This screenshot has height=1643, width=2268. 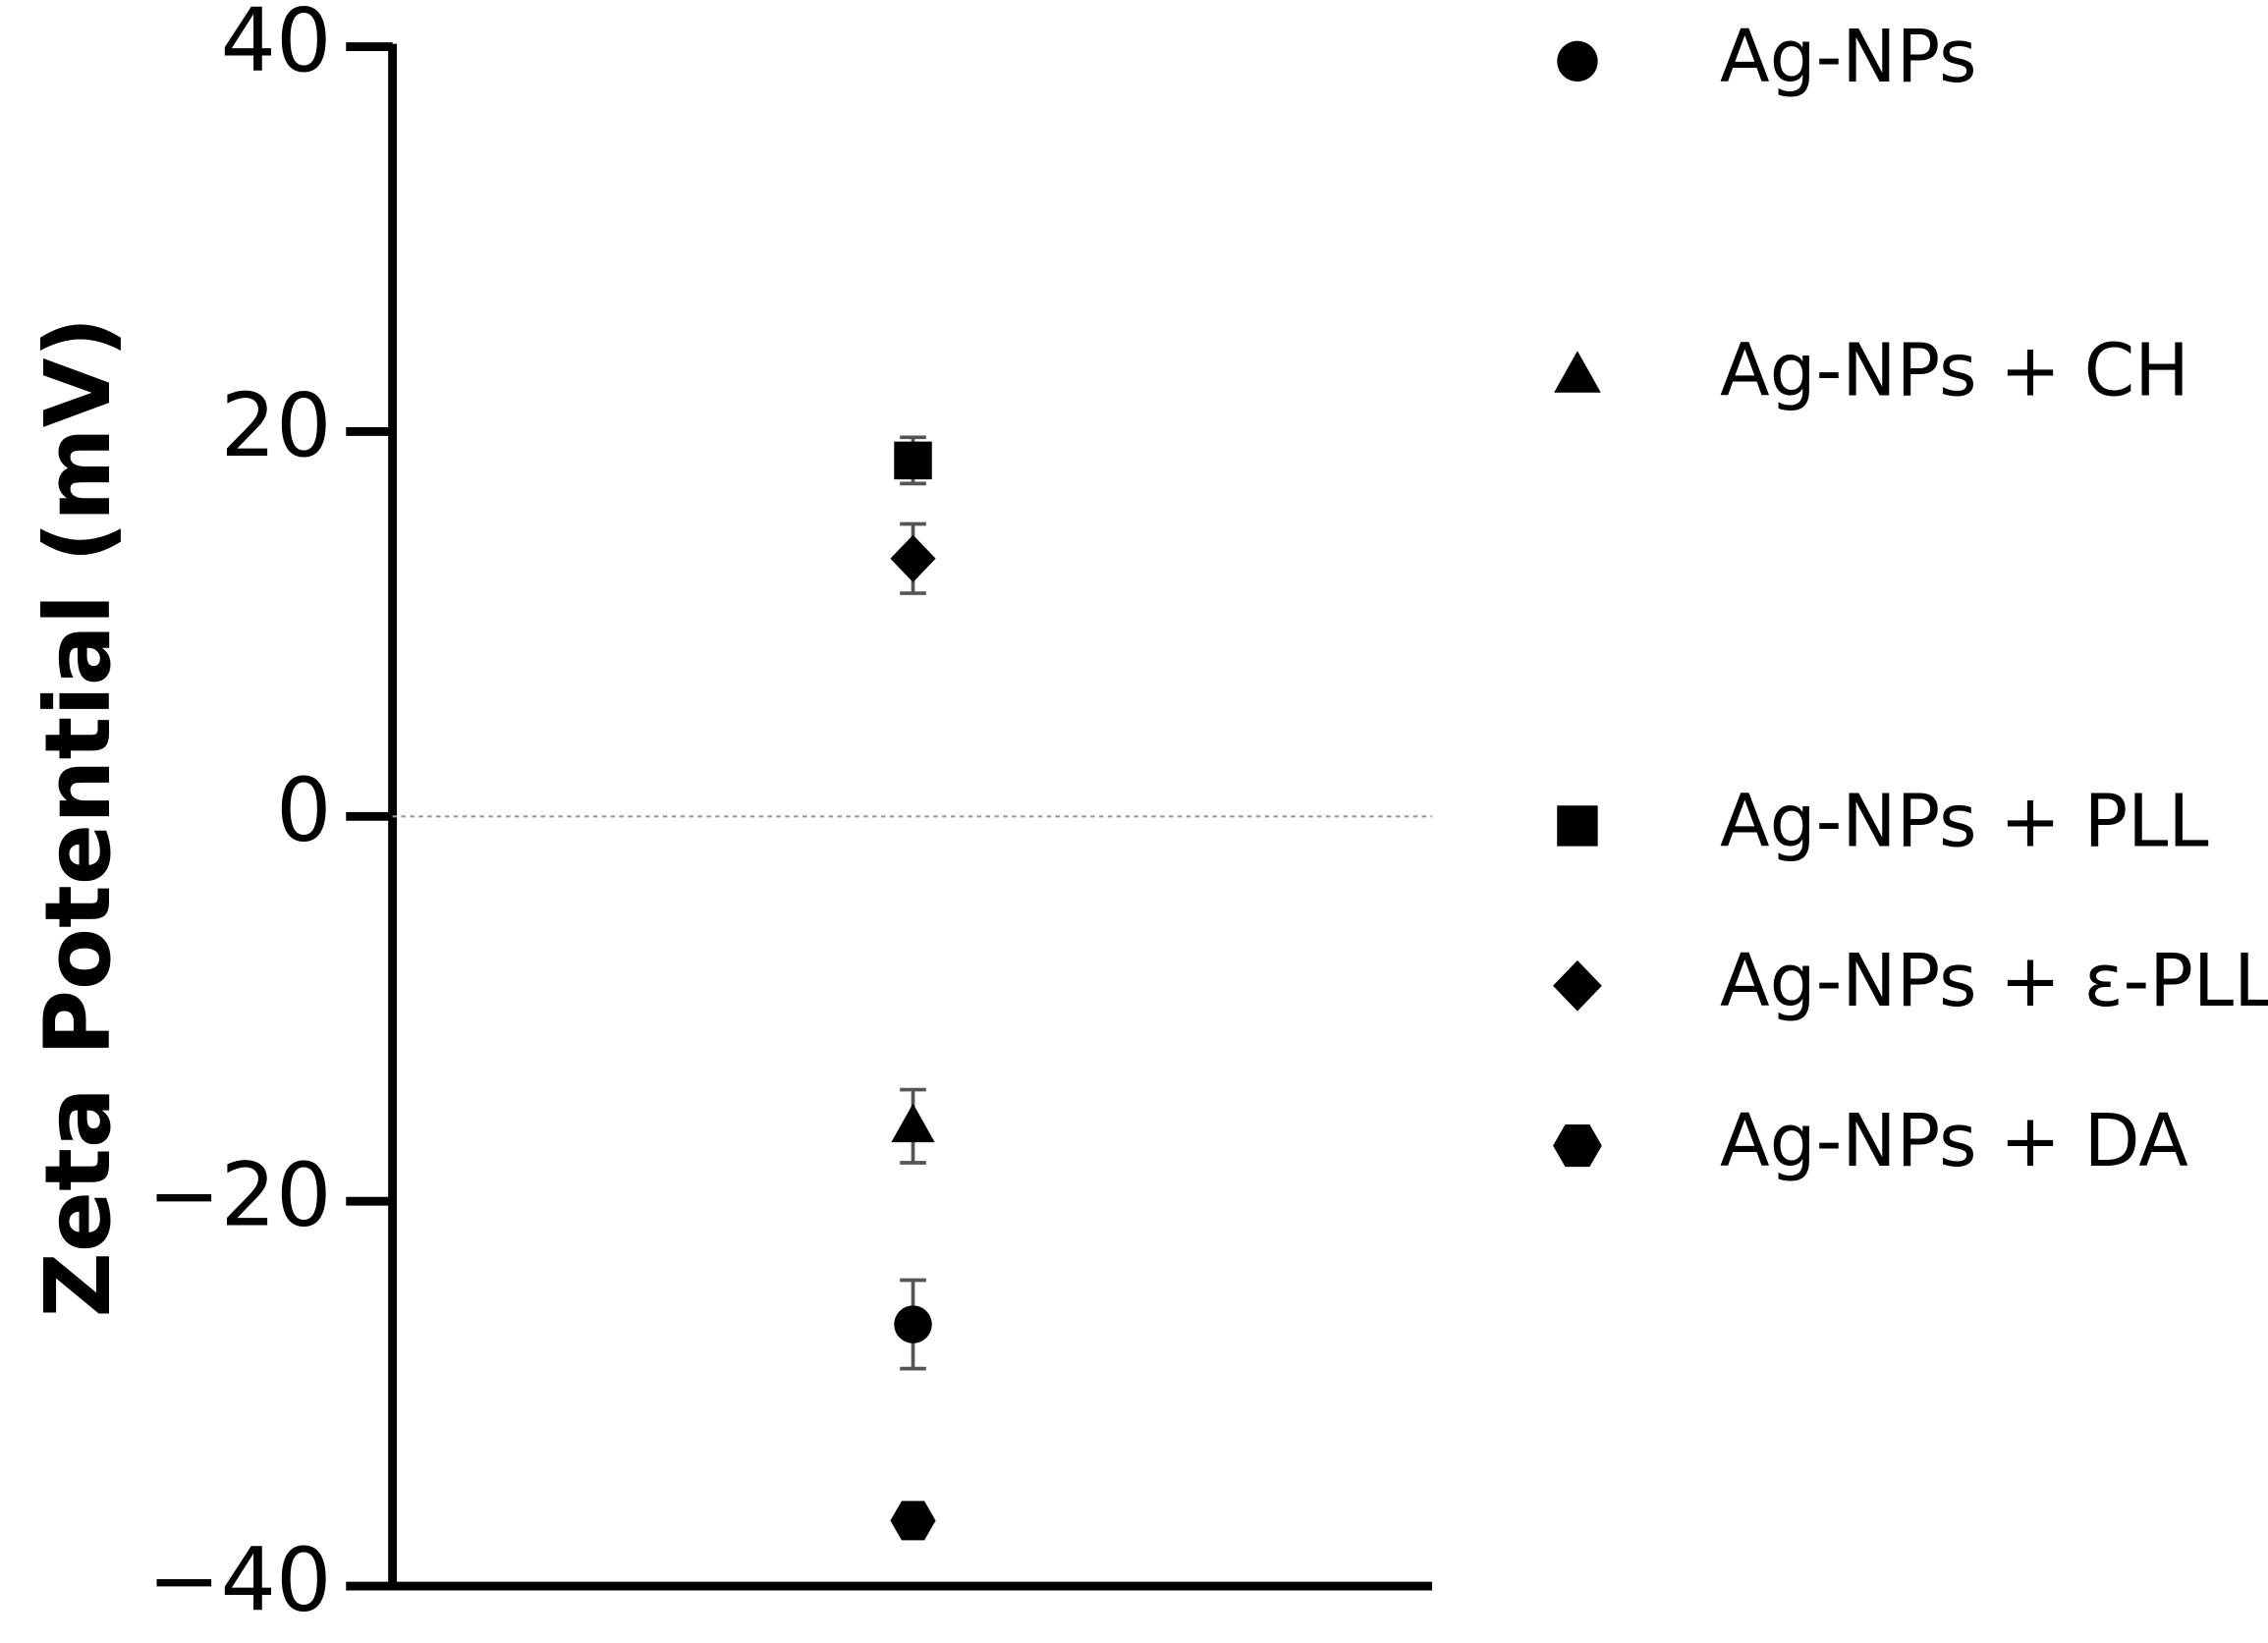 What do you see at coordinates (1848, 57) in the screenshot?
I see `legend-label: Ag-NPs` at bounding box center [1848, 57].